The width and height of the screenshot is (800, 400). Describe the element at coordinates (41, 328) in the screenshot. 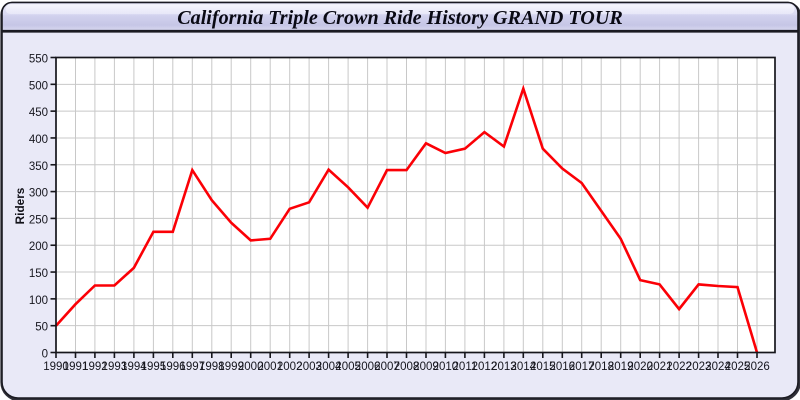

I see `svg-text: 50` at that location.